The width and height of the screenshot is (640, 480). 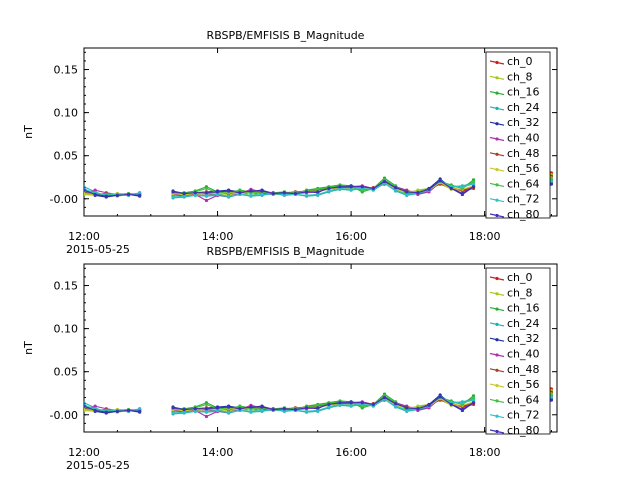 I want to click on series-group, so click(x=319, y=180).